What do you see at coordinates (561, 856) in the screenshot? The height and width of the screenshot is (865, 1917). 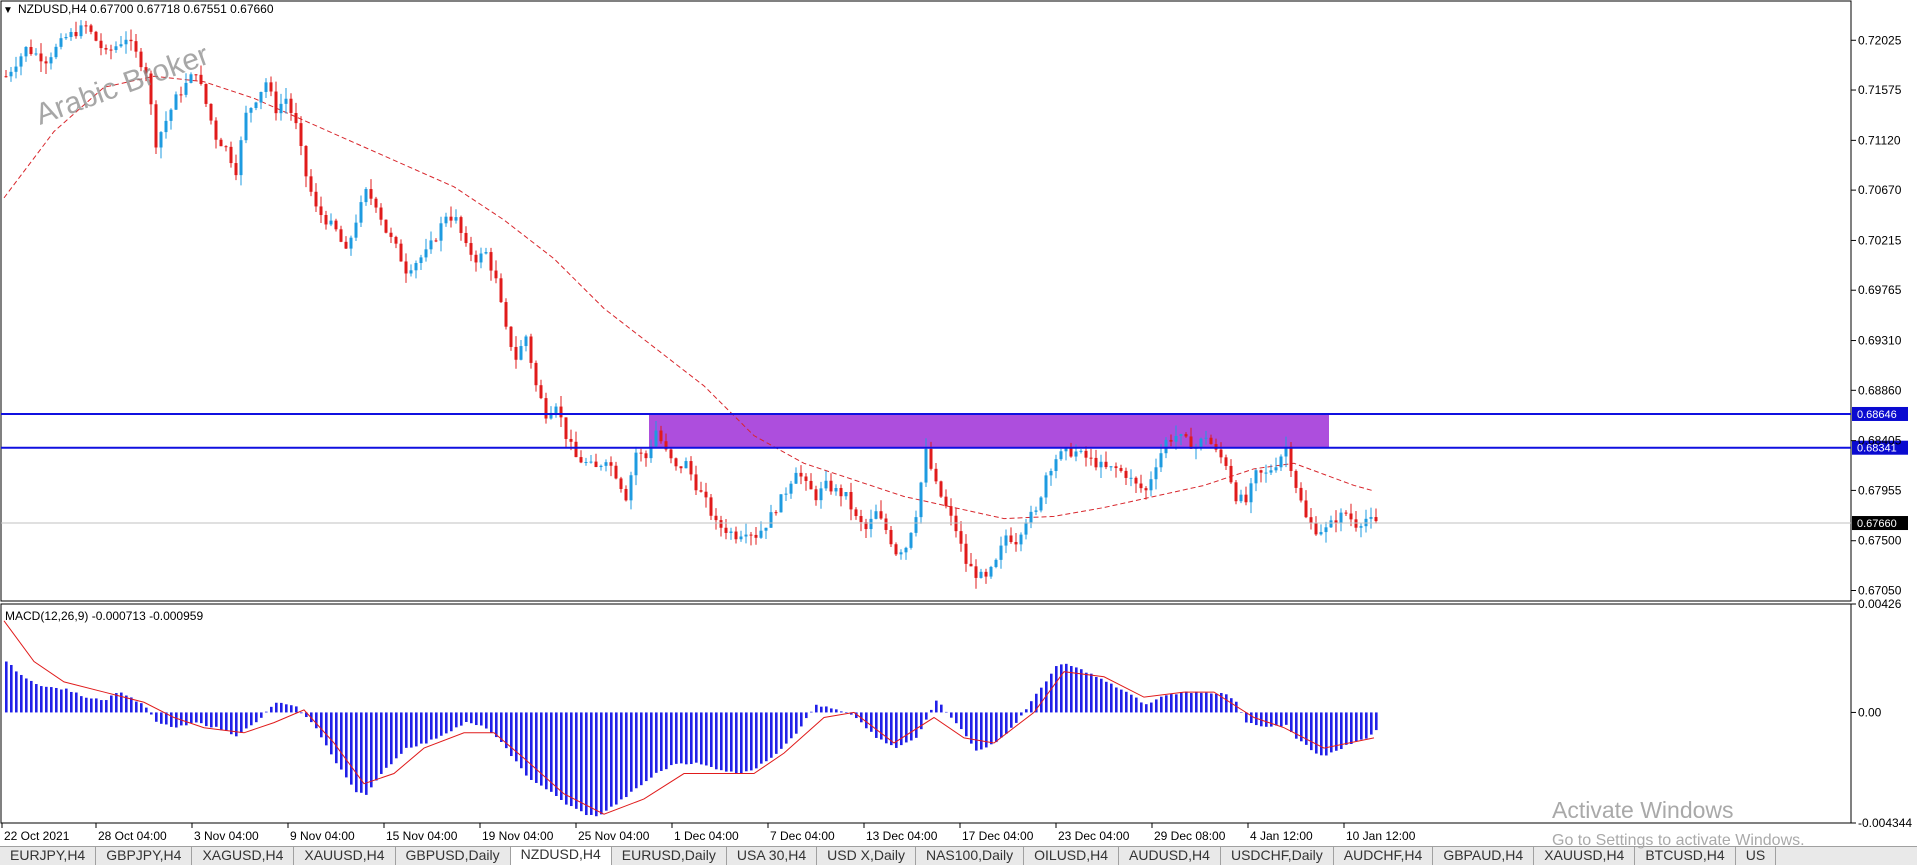 I see `chart-tab: NZDUSD,H4` at bounding box center [561, 856].